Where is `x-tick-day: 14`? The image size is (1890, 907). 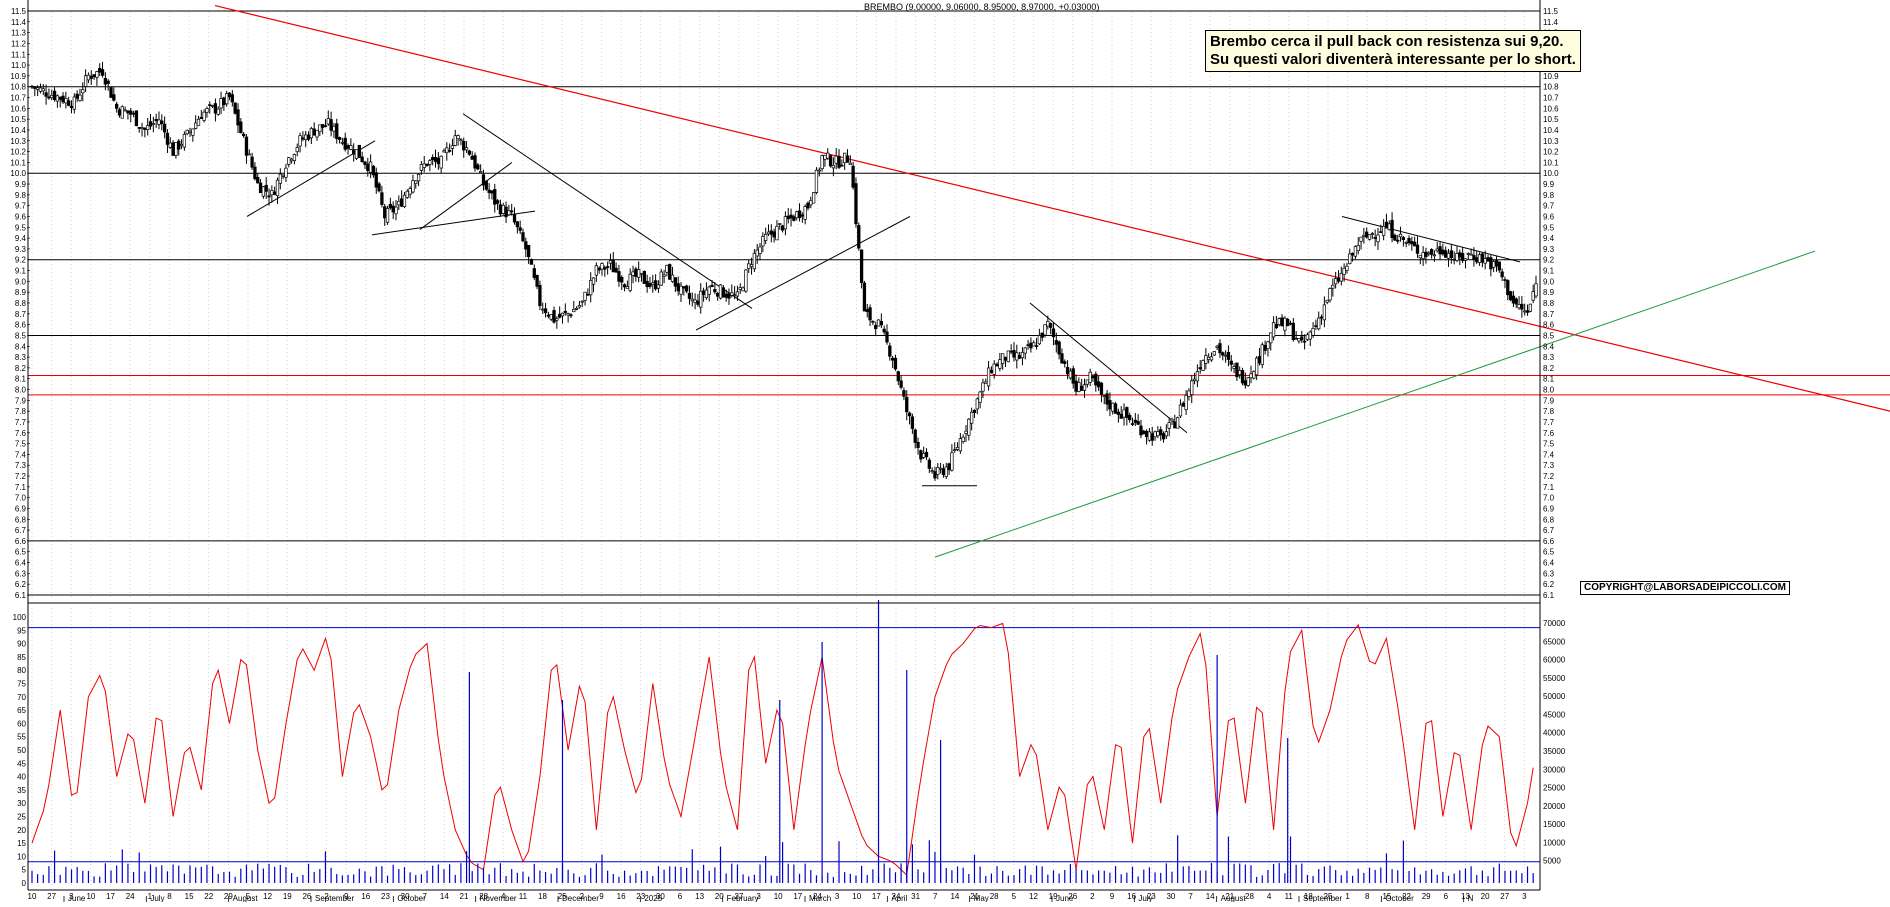 x-tick-day: 14 is located at coordinates (1210, 896).